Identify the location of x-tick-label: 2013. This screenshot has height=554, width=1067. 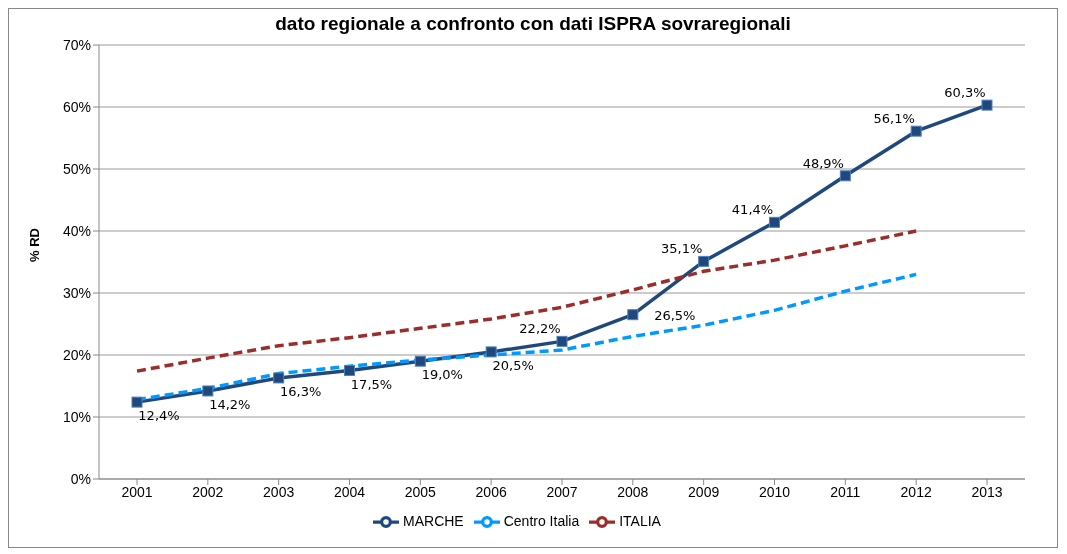
(987, 491).